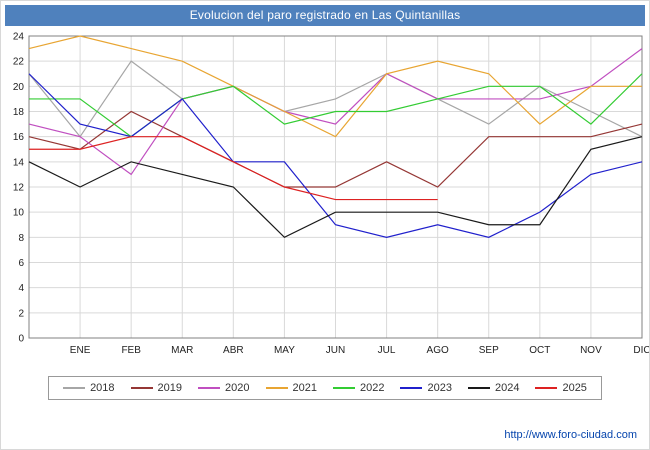 The image size is (650, 450). What do you see at coordinates (237, 388) in the screenshot?
I see `legend-label-2020: 2020` at bounding box center [237, 388].